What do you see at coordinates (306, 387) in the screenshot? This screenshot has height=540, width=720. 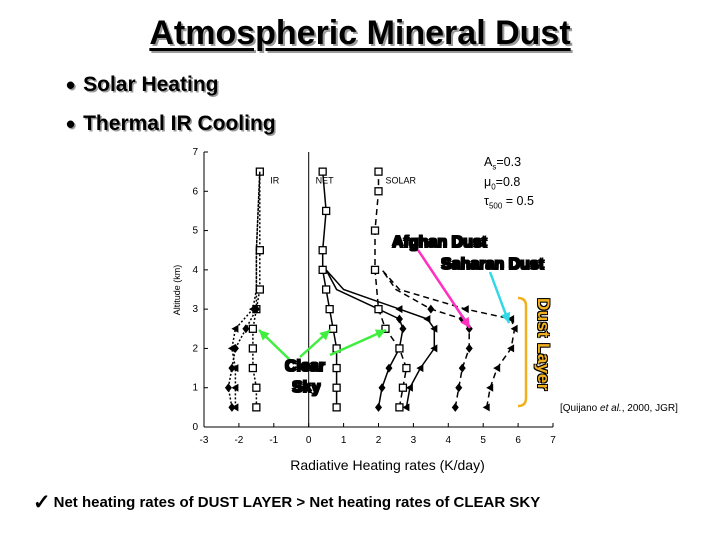 I see `clear-sky-callout-line2: Sky` at bounding box center [306, 387].